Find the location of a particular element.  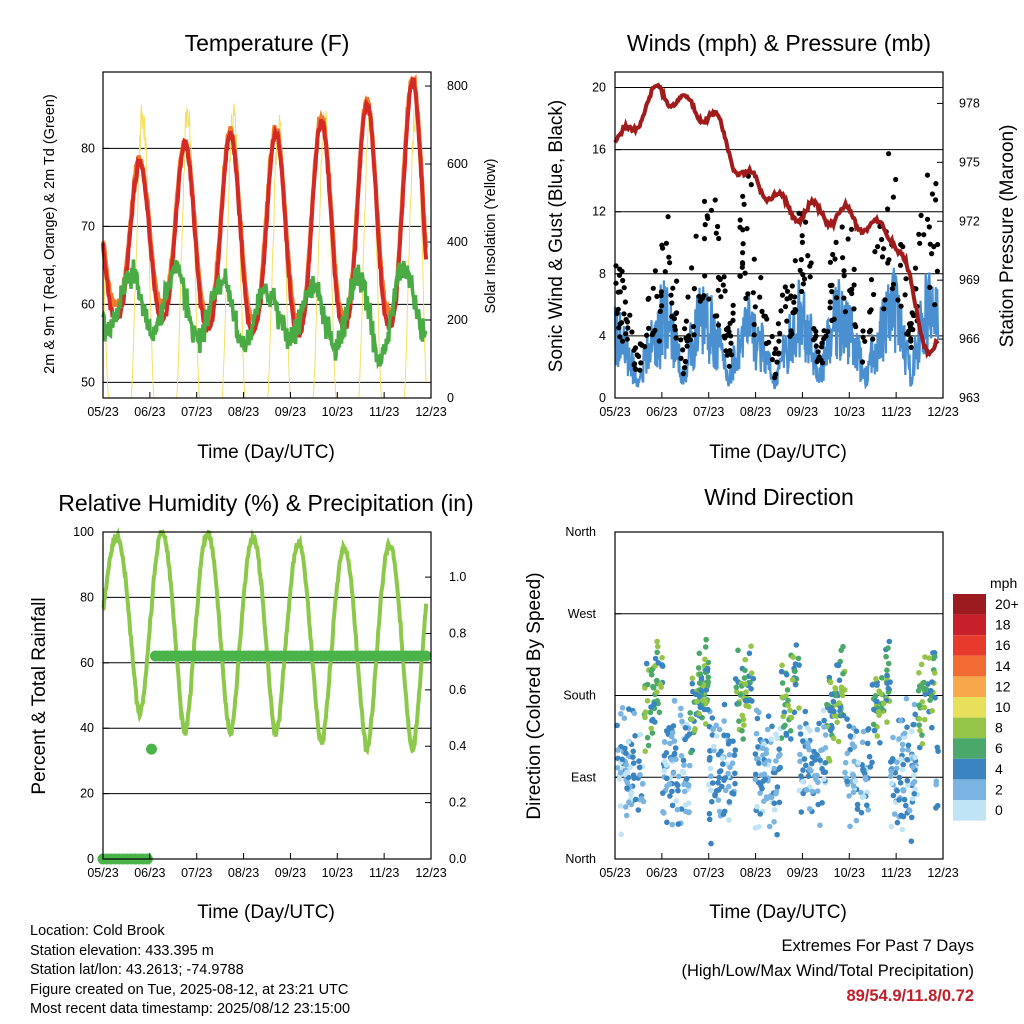

x-tick-label: 06/23 is located at coordinates (149, 873).